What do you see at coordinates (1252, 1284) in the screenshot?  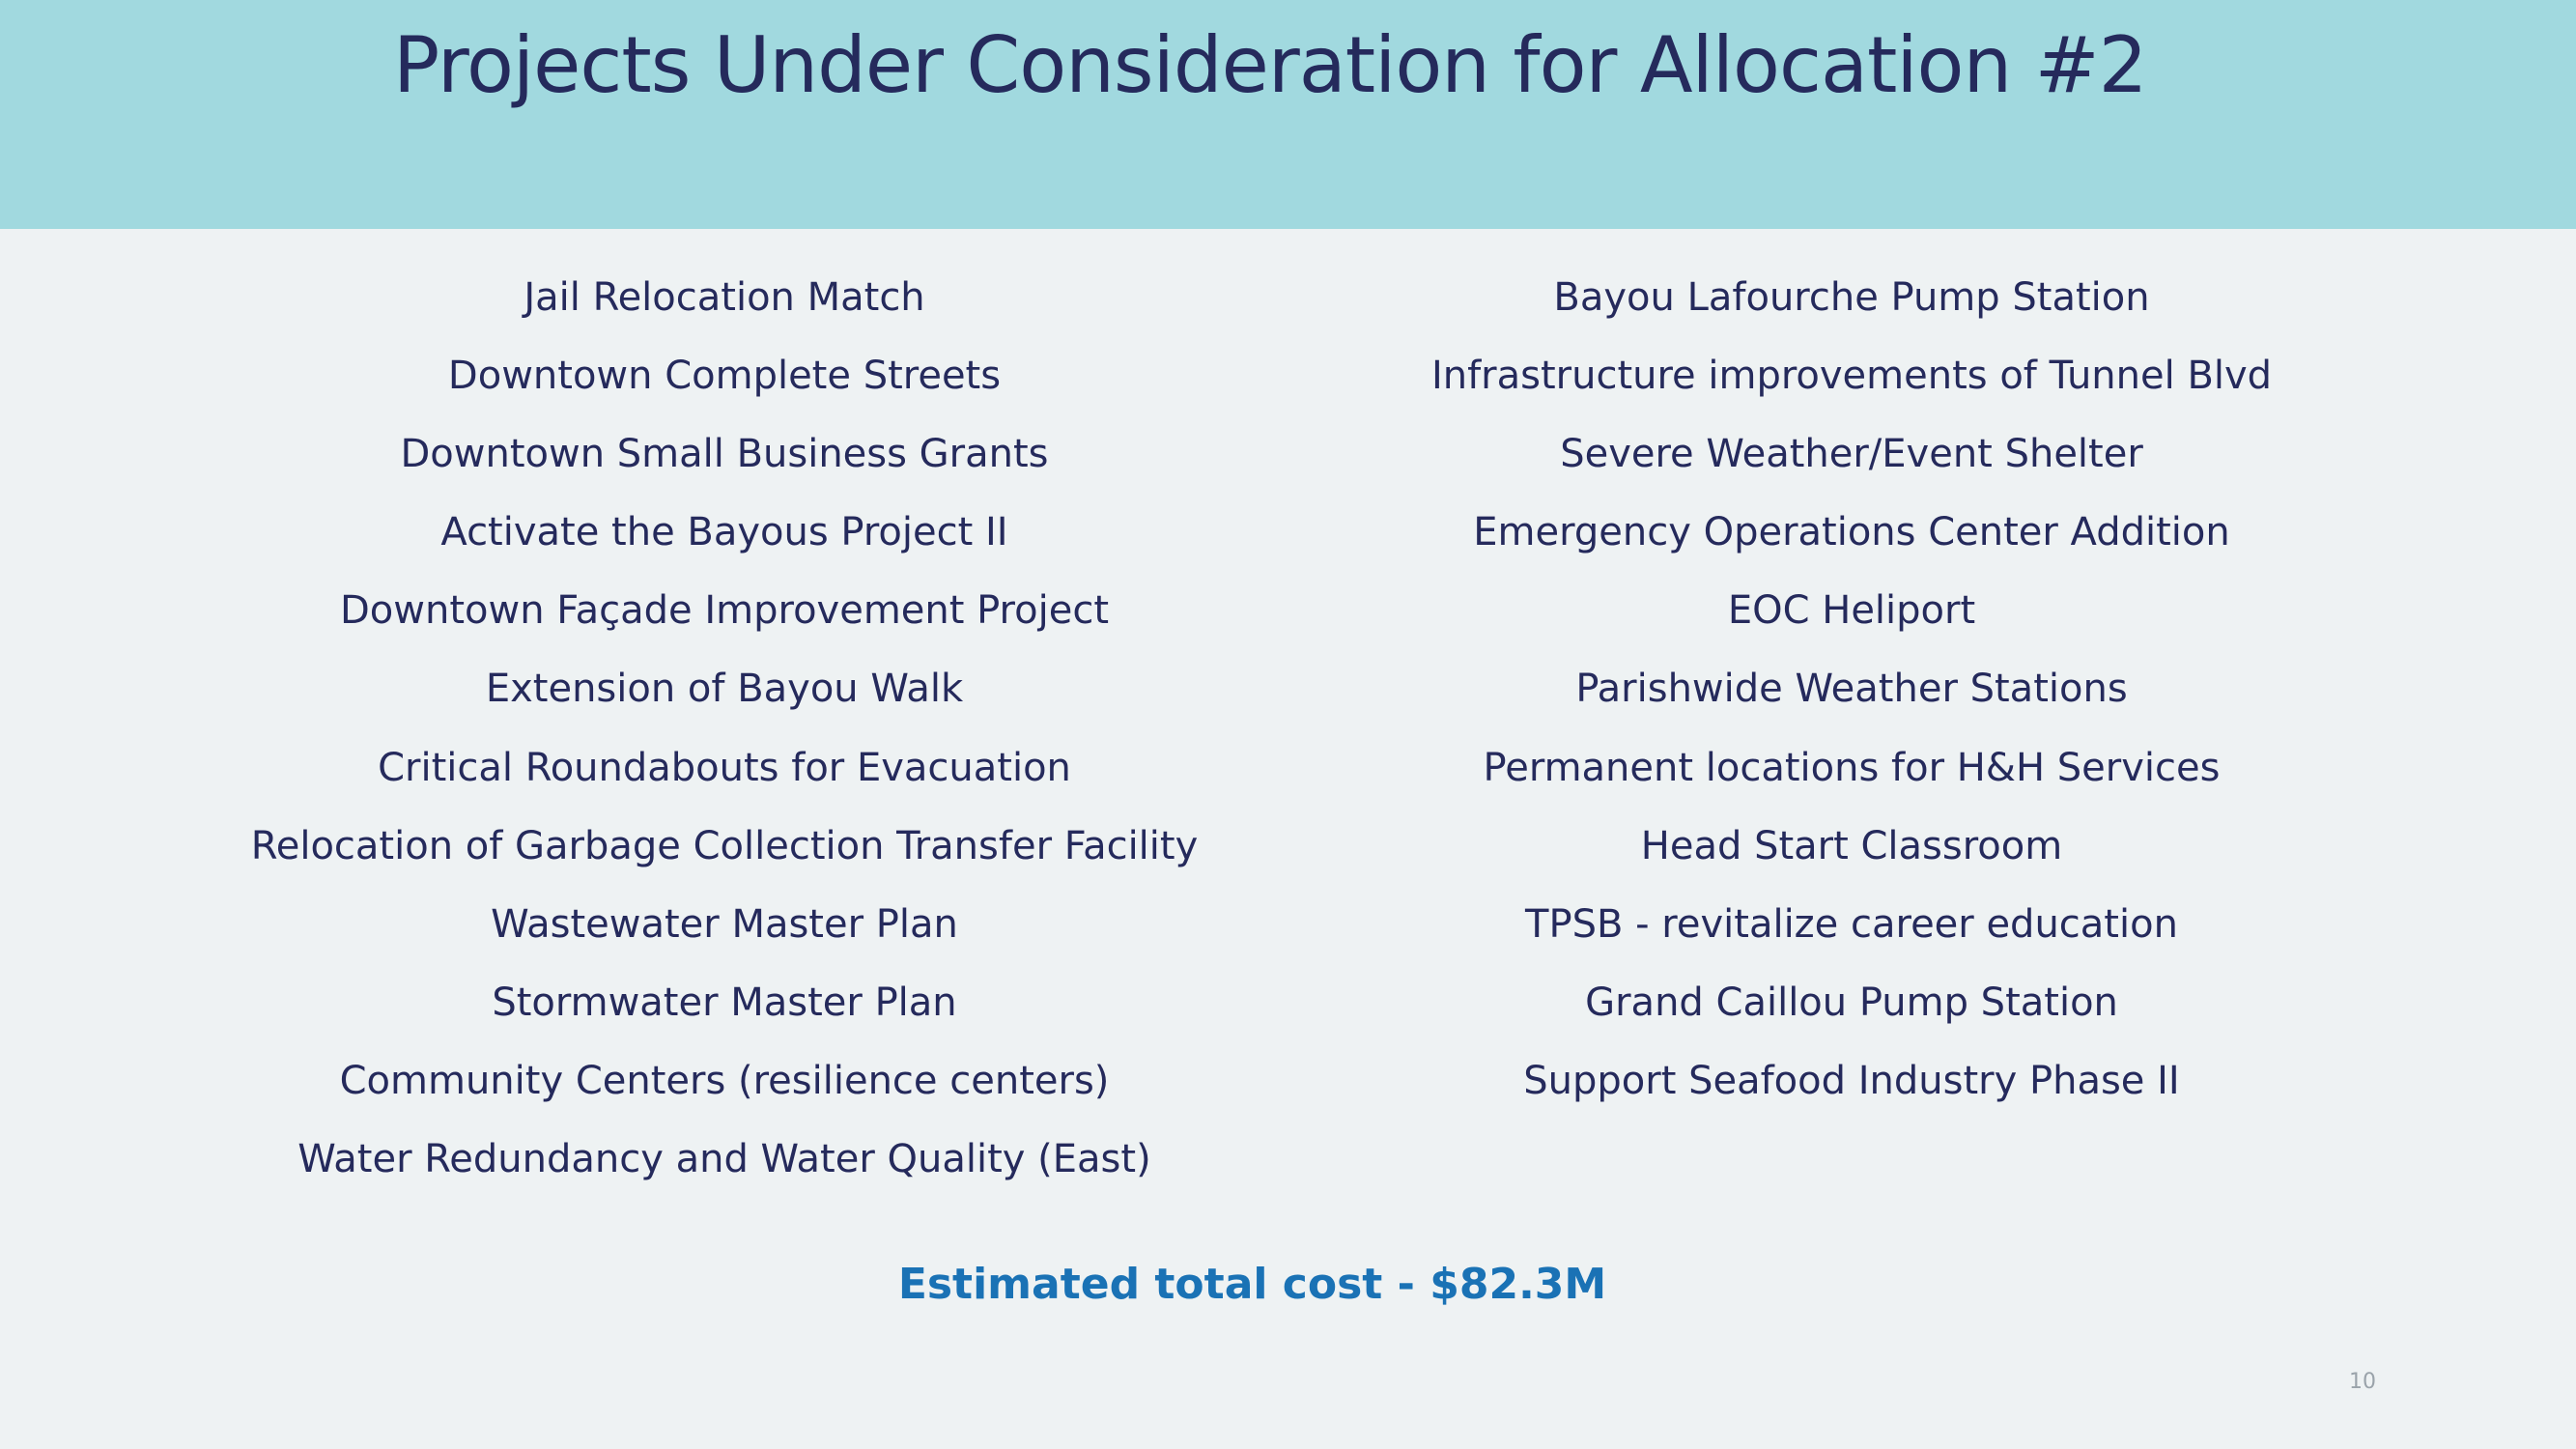 I see `estimated-total-cost: Estimated total cost - $82.3M` at bounding box center [1252, 1284].